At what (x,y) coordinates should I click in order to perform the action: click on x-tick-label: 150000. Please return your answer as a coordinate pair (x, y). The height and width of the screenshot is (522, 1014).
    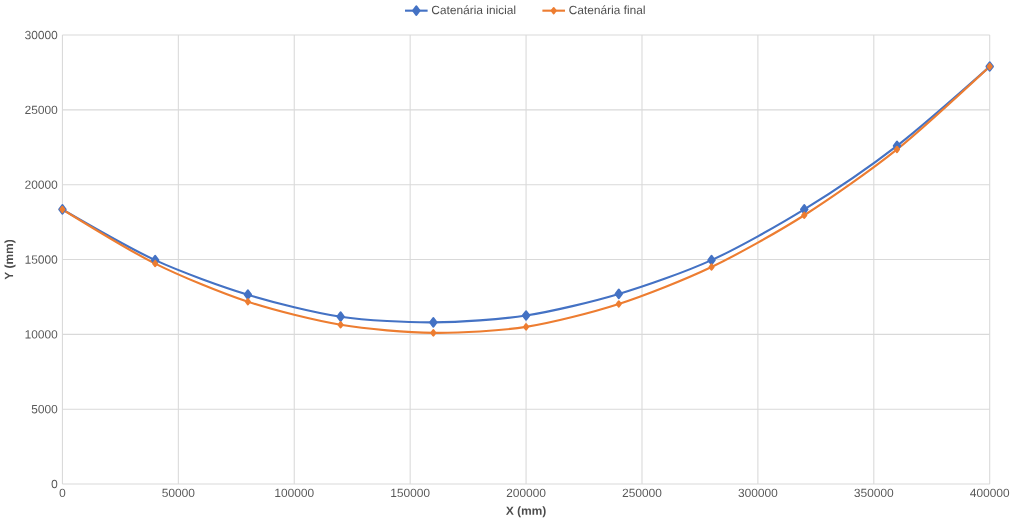
    Looking at the image, I should click on (410, 493).